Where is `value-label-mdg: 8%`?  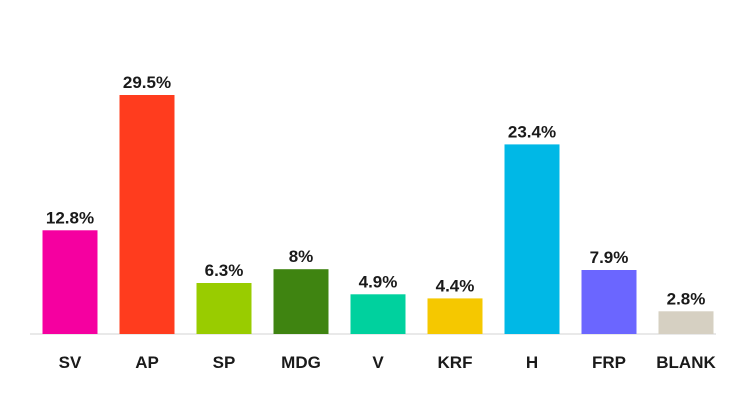
value-label-mdg: 8% is located at coordinates (301, 256).